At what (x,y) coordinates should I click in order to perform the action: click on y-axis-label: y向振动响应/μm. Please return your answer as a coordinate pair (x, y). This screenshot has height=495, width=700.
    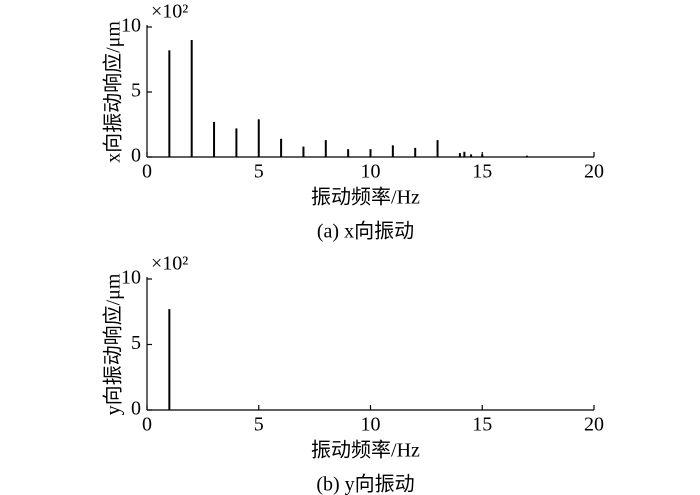
    Looking at the image, I should click on (113, 344).